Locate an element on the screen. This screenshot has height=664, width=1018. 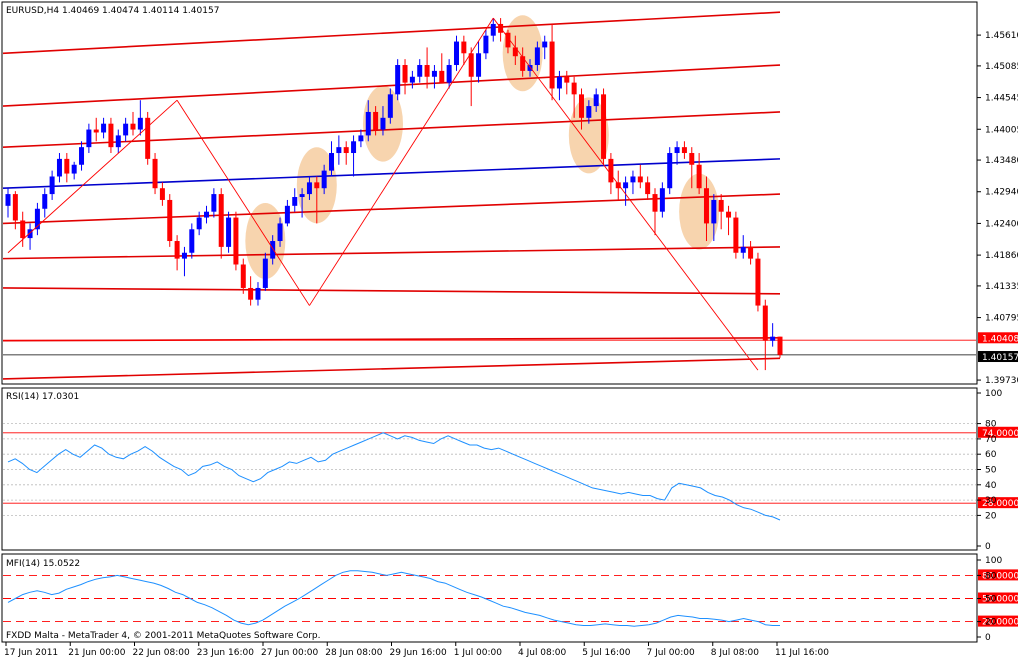
time-tick-label: 17 Jun 2011 is located at coordinates (31, 653).